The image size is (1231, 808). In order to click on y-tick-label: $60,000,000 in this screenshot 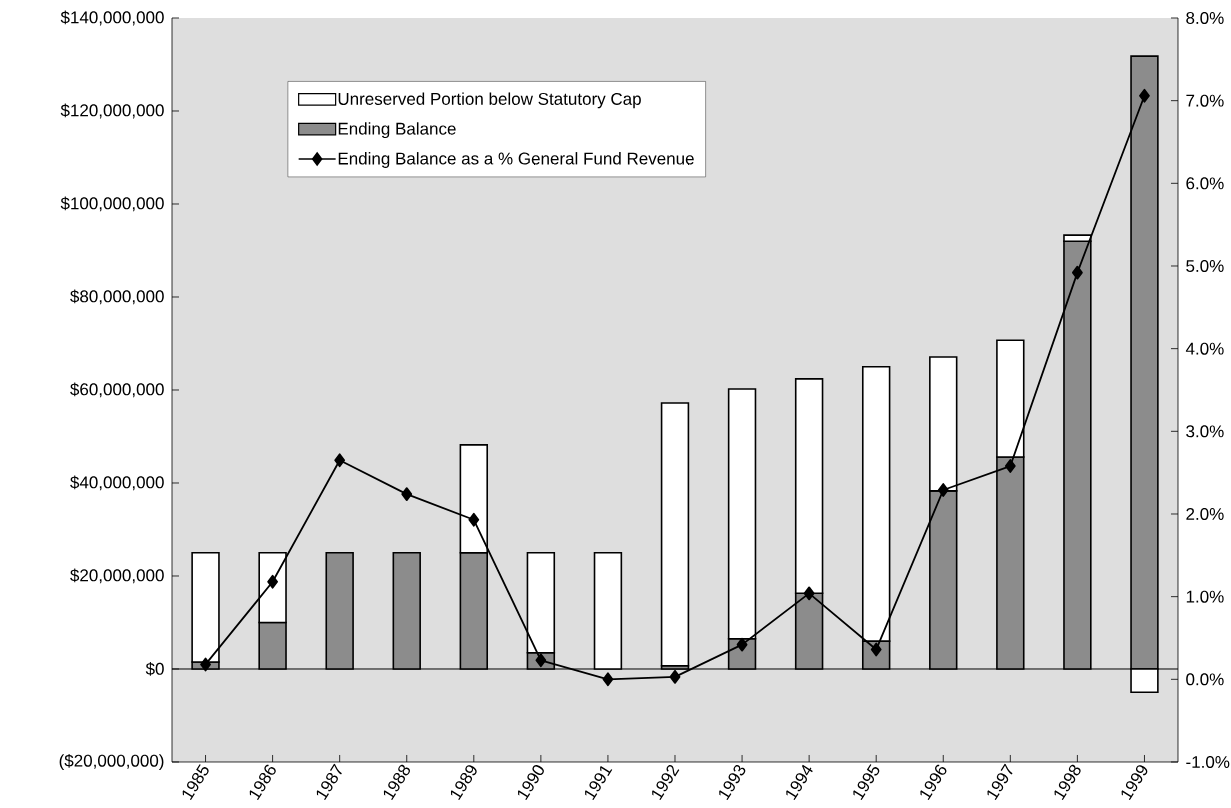, I will do `click(117, 390)`.